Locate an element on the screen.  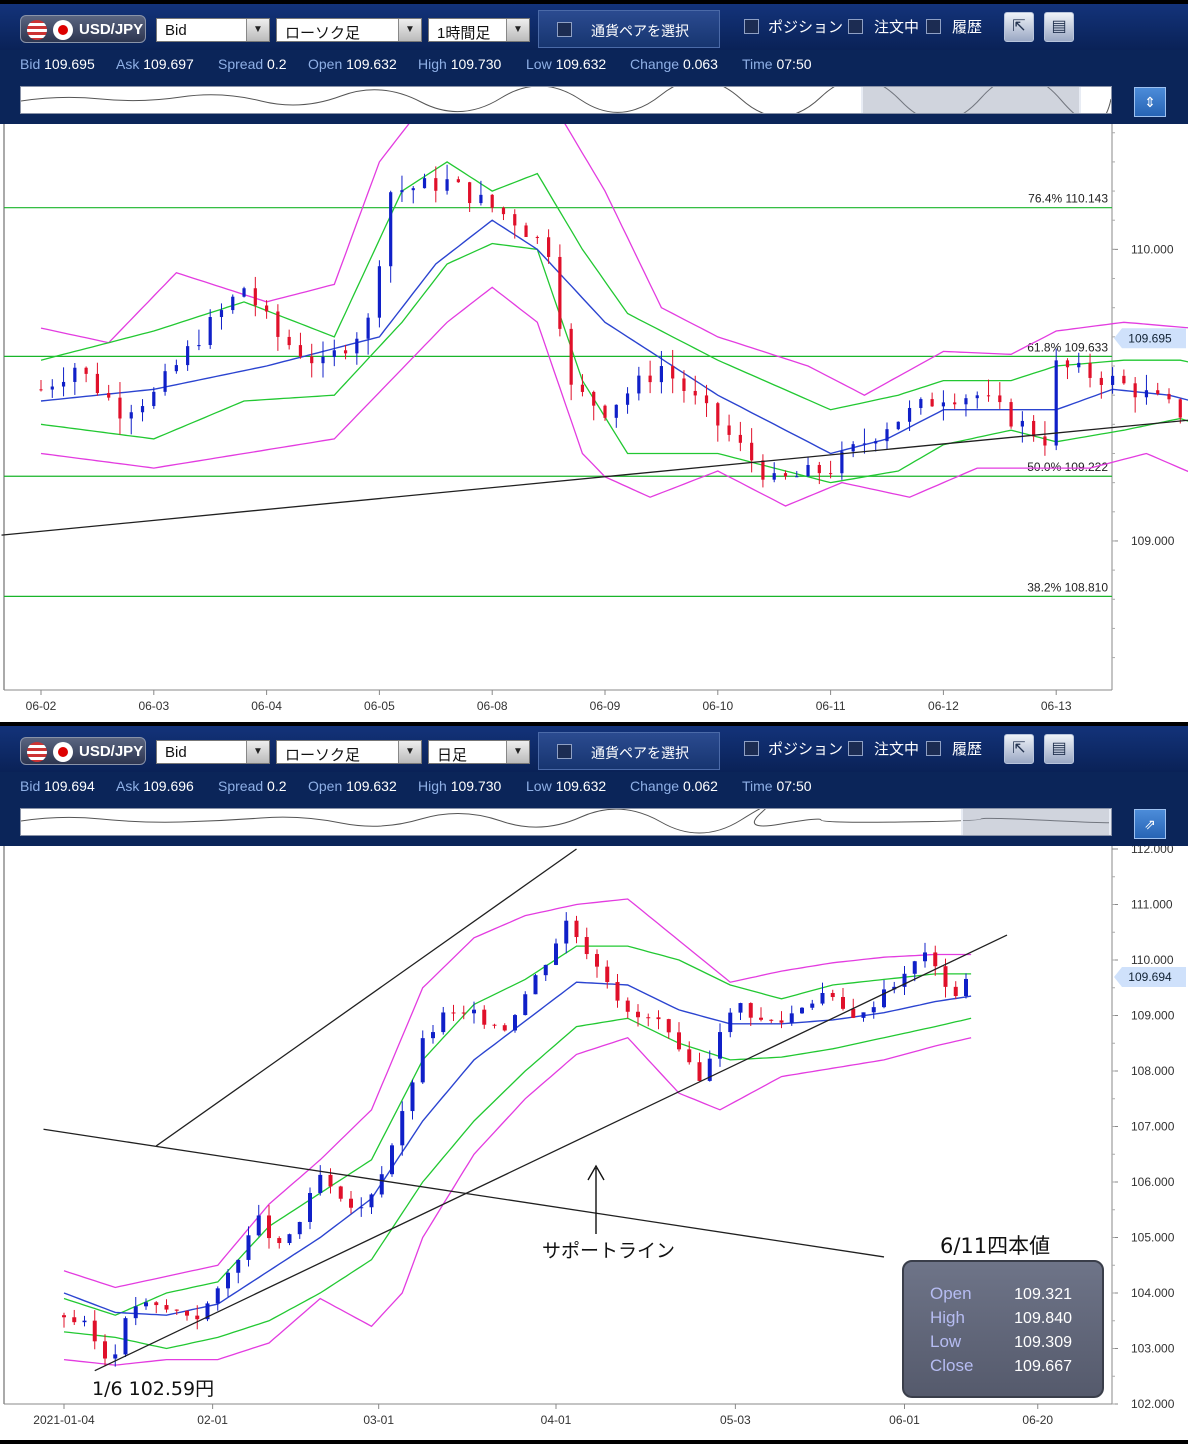
top-position-checkbox is located at coordinates (751, 26).